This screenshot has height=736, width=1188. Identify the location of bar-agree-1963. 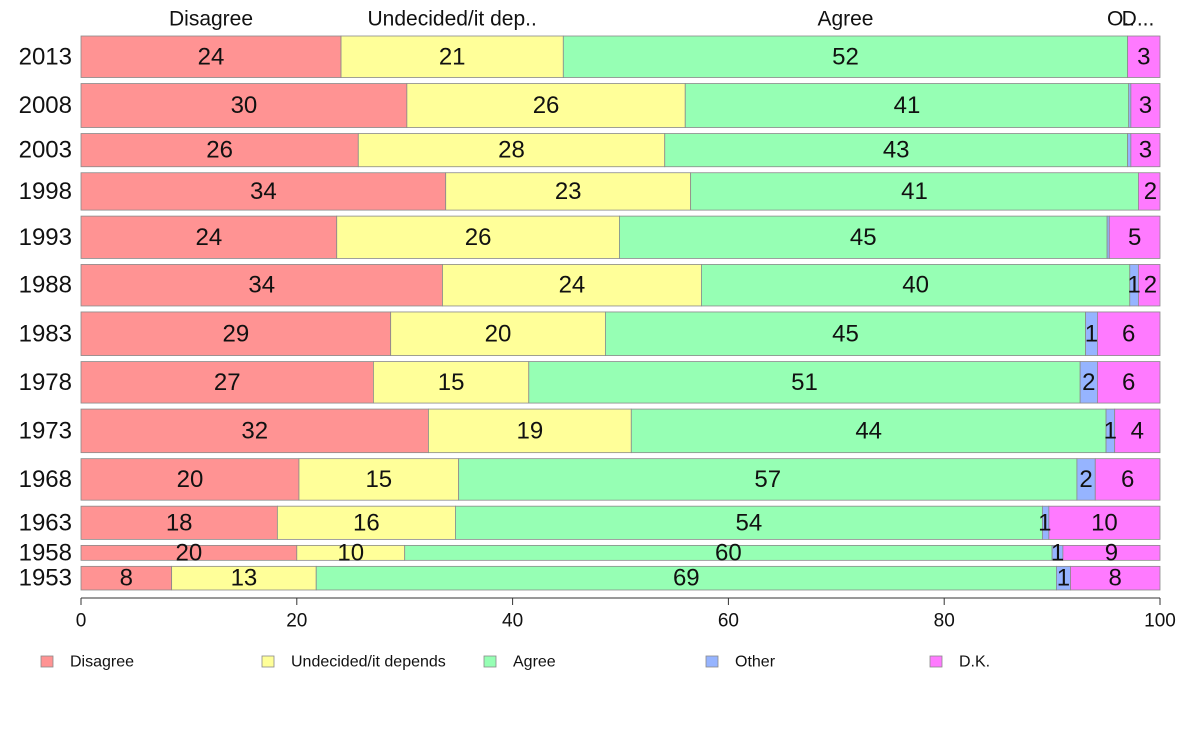
(749, 522).